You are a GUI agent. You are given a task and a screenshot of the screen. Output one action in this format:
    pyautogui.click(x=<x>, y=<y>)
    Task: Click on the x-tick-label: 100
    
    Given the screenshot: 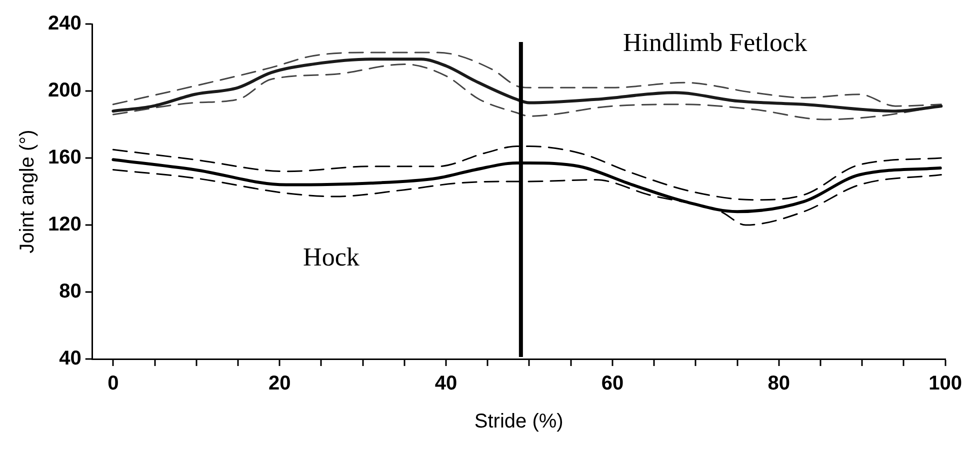 What is the action you would take?
    pyautogui.click(x=945, y=383)
    